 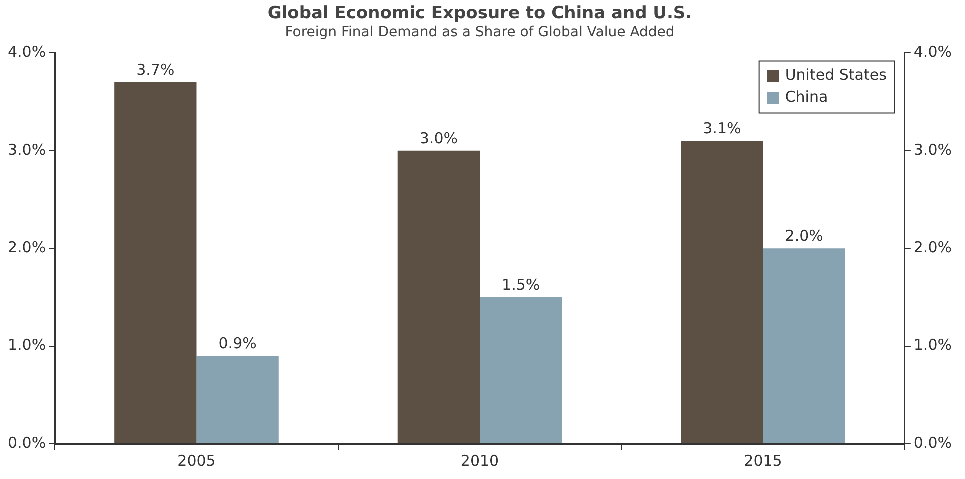 I want to click on chart-title: Global Economic Exposure to China and U.S., so click(x=480, y=14).